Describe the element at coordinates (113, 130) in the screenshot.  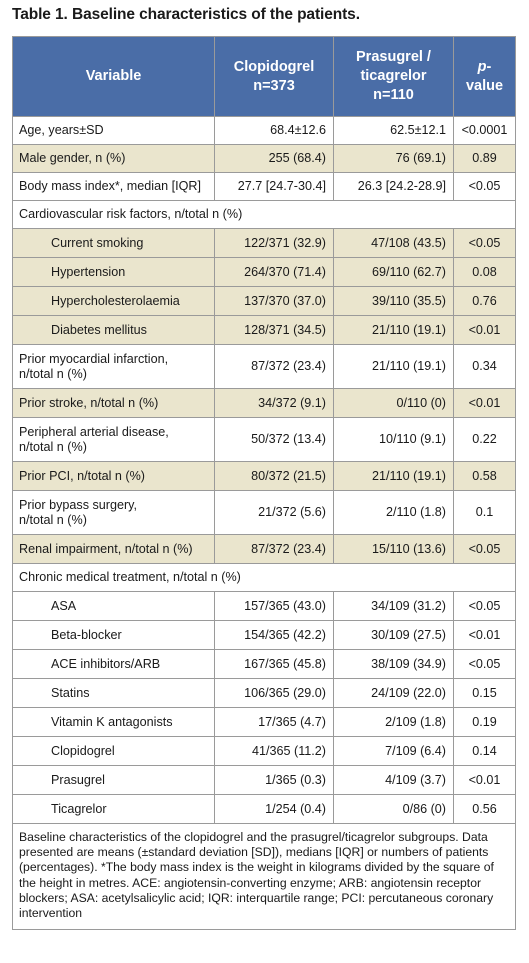
I see `row-label: Age, years±SD` at that location.